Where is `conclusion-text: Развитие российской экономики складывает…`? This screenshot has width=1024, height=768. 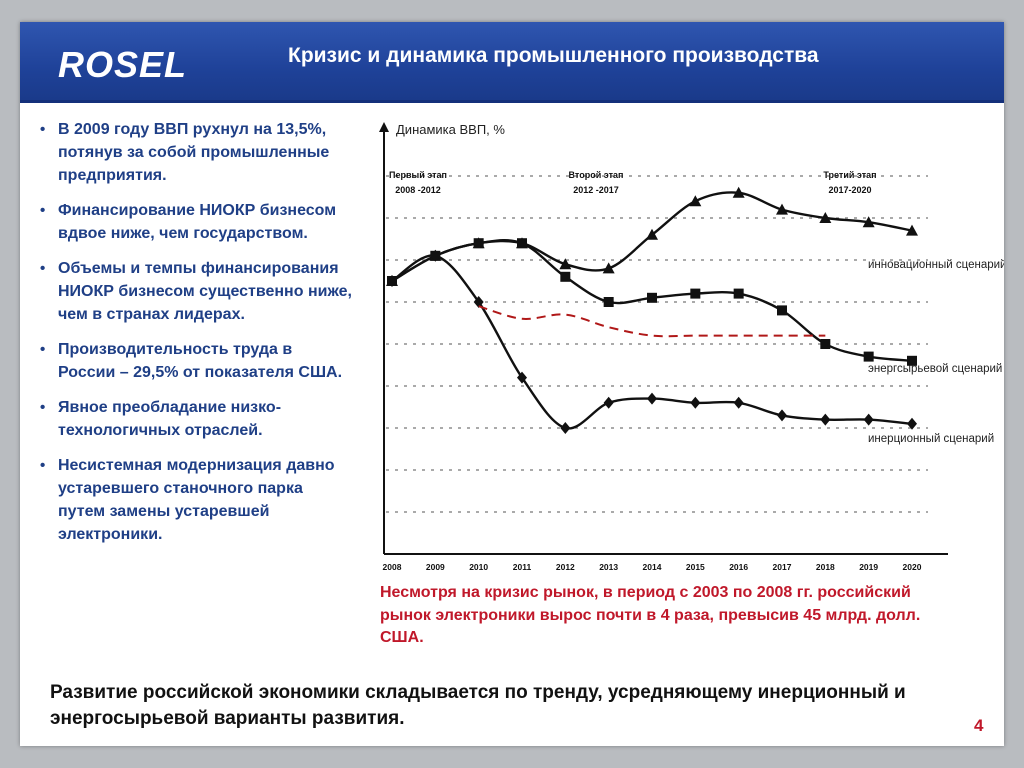
conclusion-text: Развитие российской экономики складывает… is located at coordinates (478, 705).